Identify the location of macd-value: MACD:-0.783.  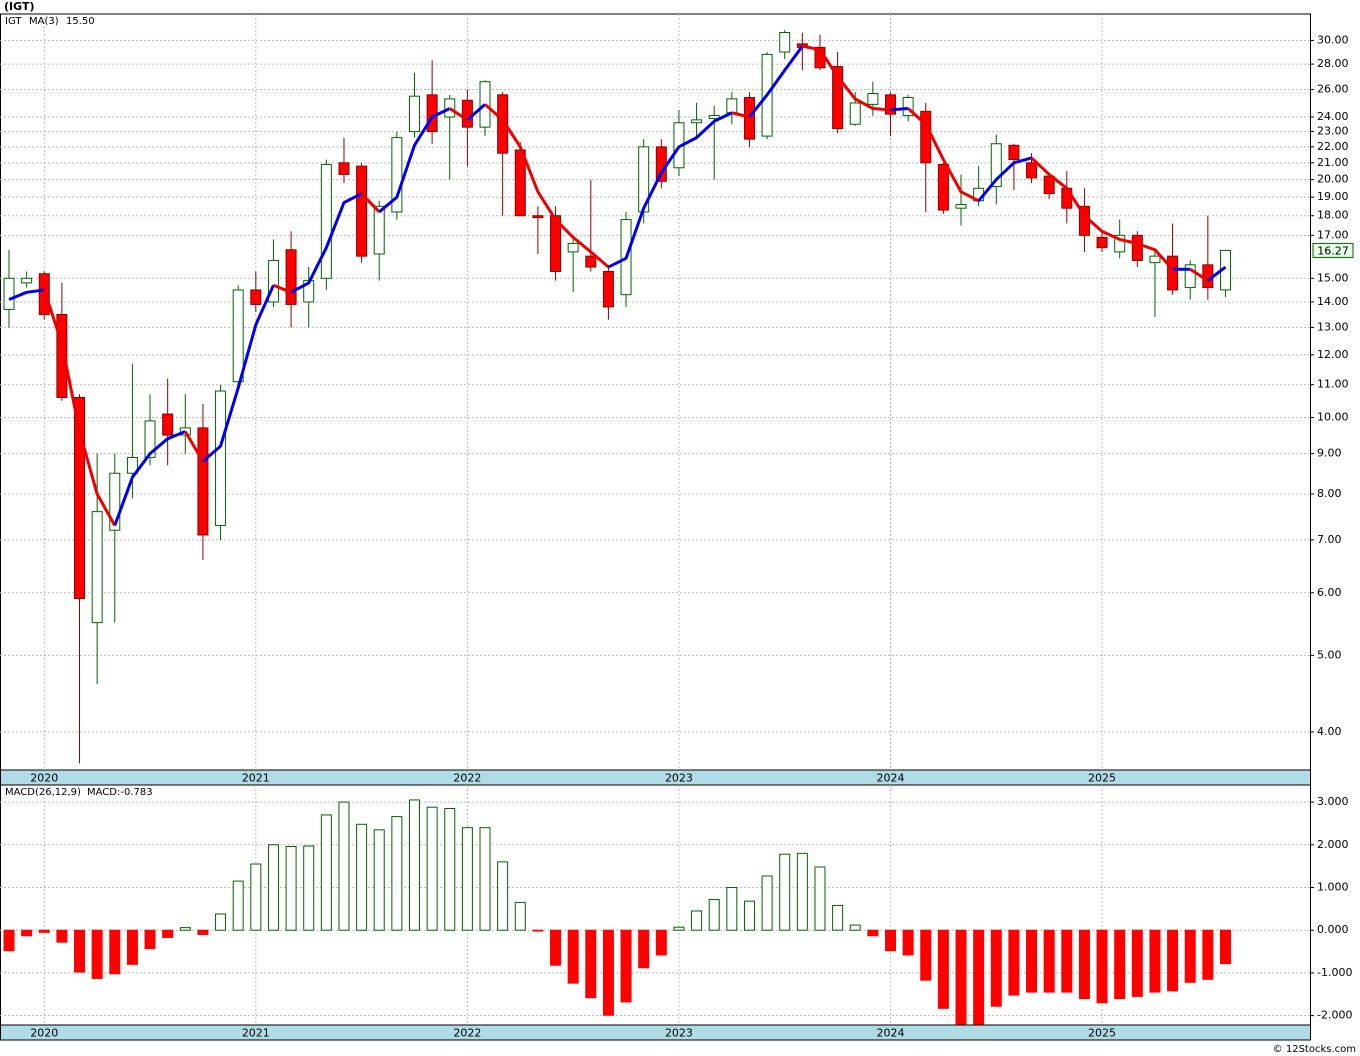
(120, 792).